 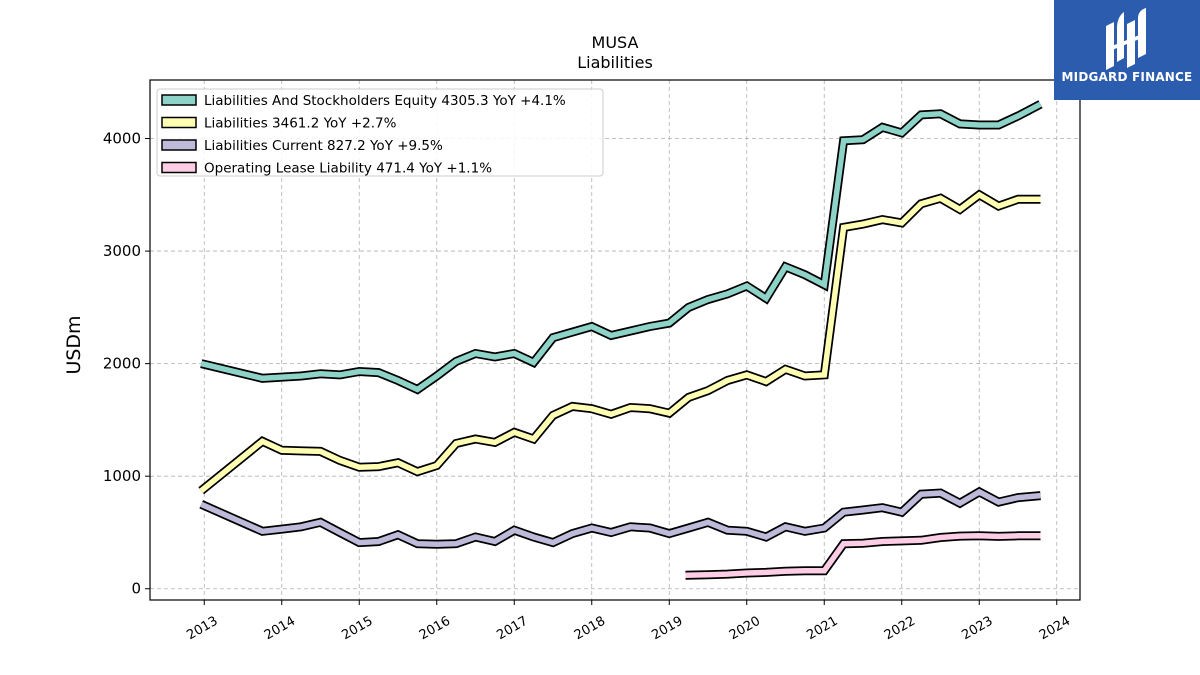 I want to click on chart-title: MUSA, so click(x=615, y=42).